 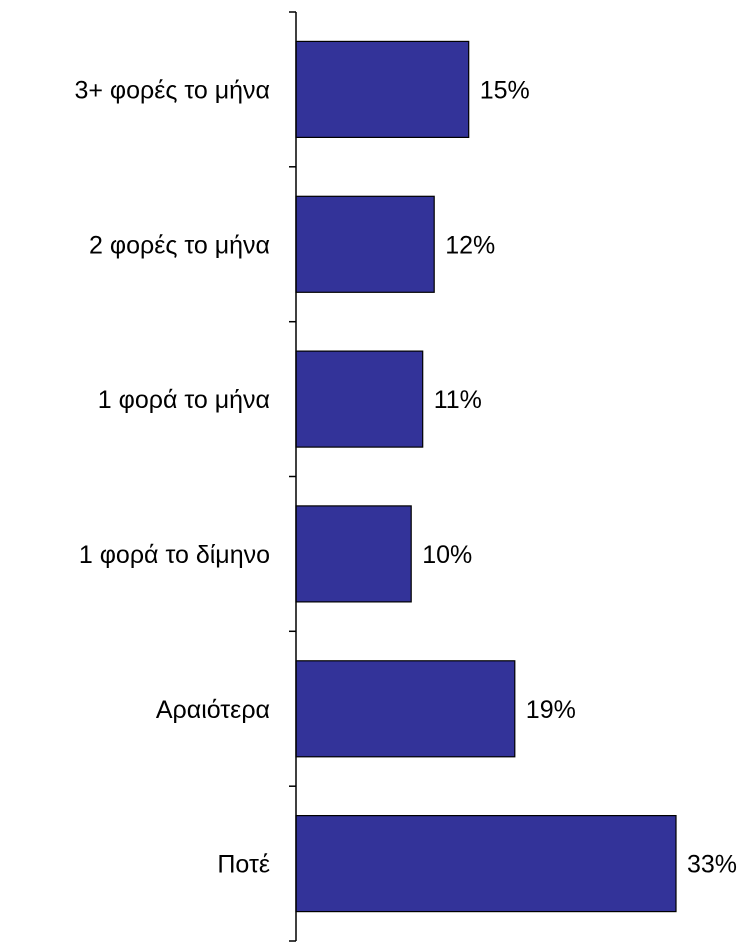 What do you see at coordinates (174, 555) in the screenshot?
I see `category-label: 1 φορά το δίμηνο` at bounding box center [174, 555].